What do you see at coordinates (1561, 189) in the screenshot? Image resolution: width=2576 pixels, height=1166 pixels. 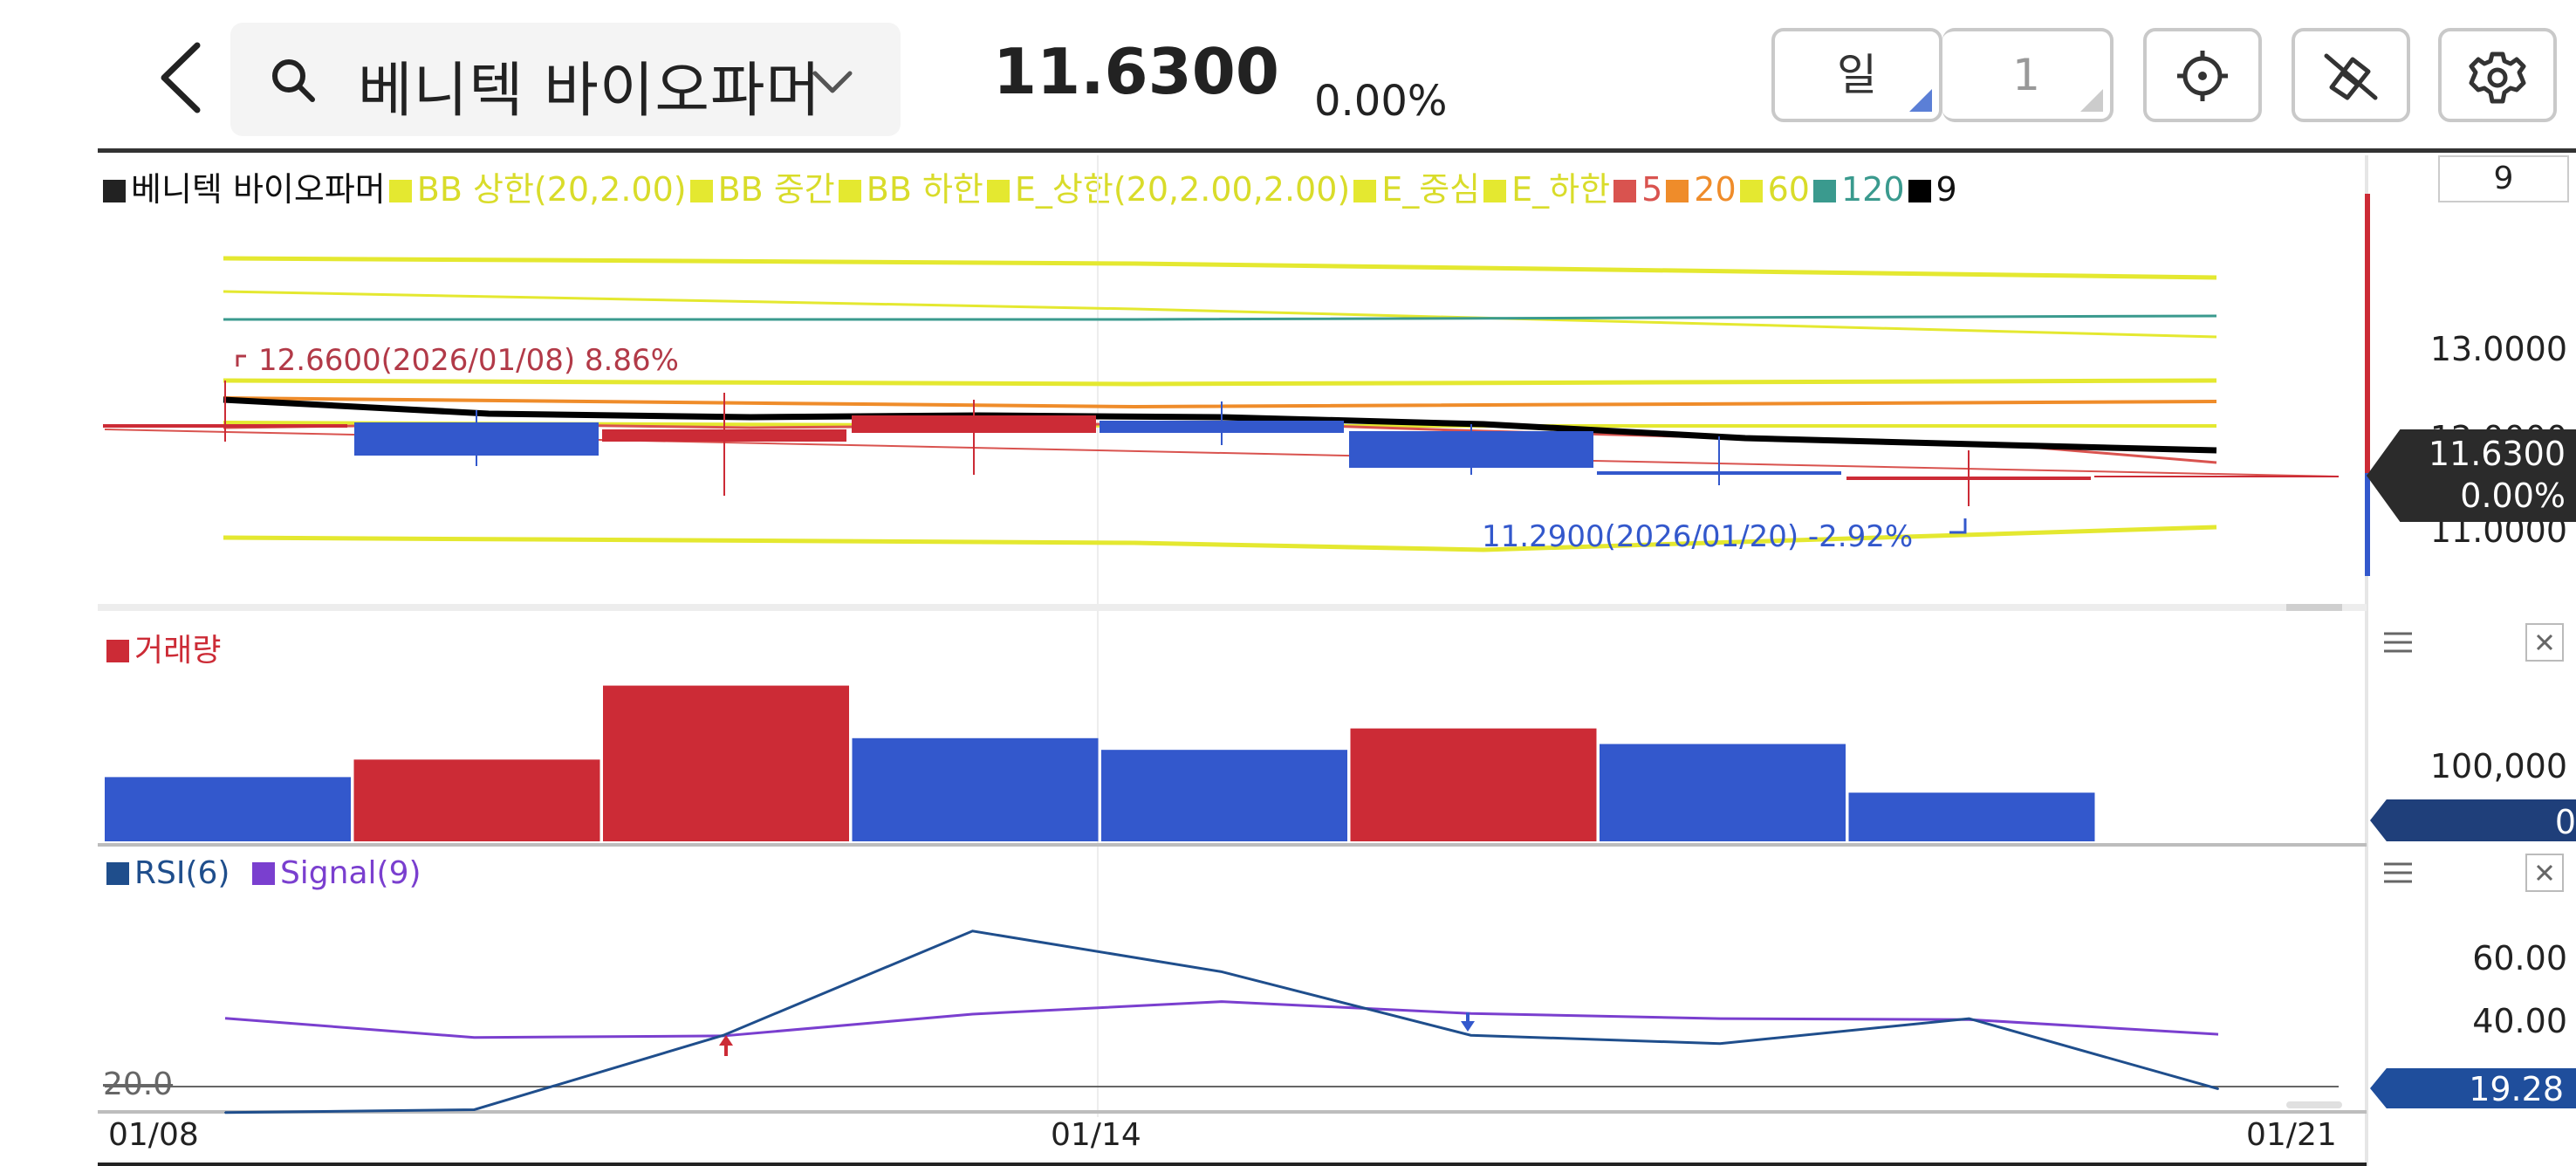 I see `legend-label: E_하한` at bounding box center [1561, 189].